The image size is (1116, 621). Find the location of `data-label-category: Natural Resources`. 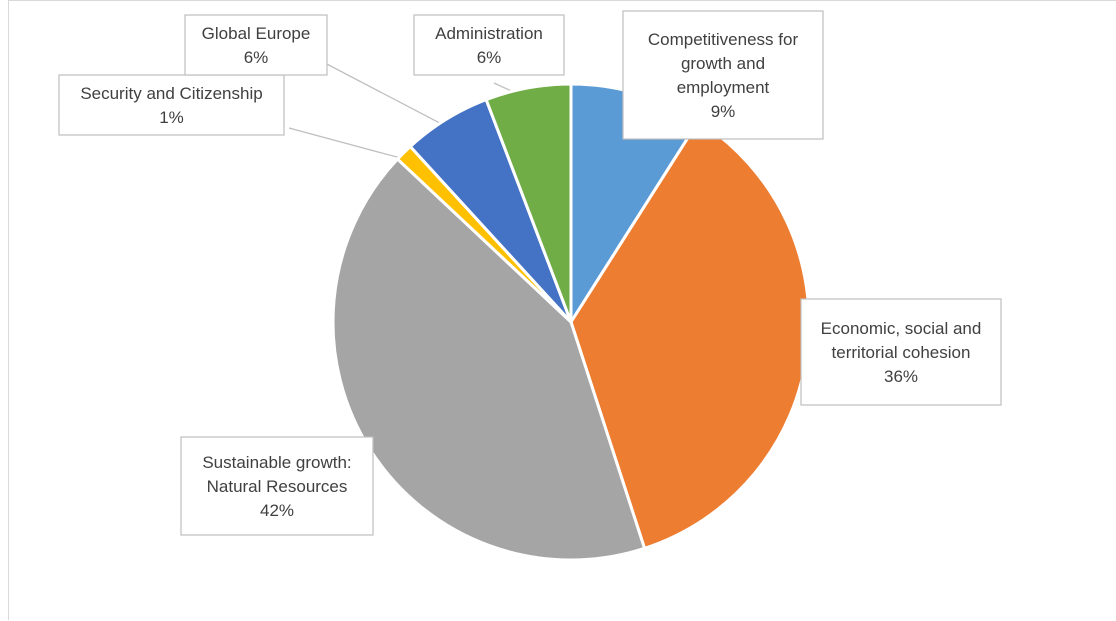

data-label-category: Natural Resources is located at coordinates (277, 486).